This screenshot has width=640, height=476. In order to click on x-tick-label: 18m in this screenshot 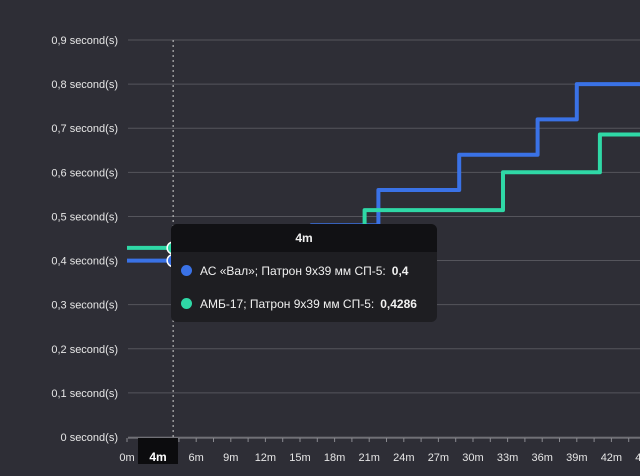, I will do `click(334, 458)`.